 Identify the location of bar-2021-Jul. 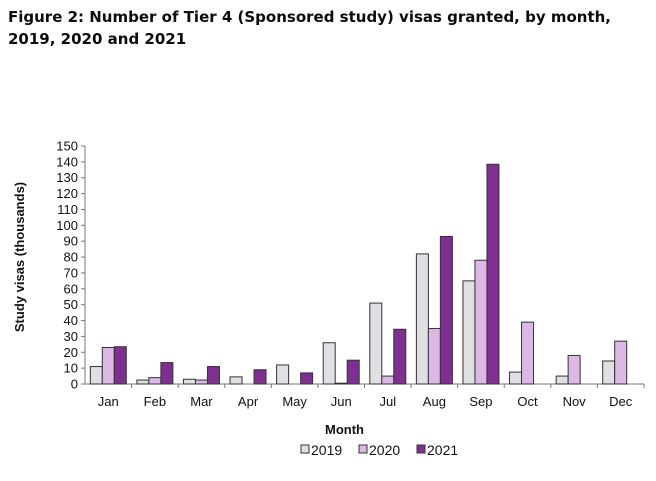
(400, 356).